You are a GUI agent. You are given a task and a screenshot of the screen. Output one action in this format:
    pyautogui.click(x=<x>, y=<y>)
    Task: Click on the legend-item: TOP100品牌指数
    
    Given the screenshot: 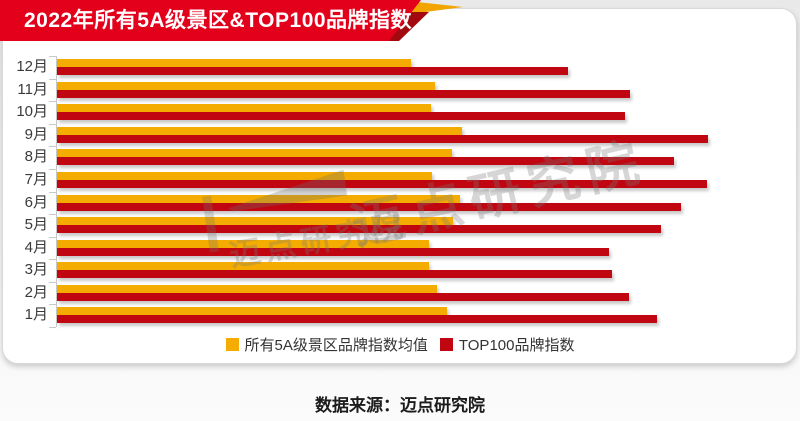 What is the action you would take?
    pyautogui.click(x=507, y=344)
    